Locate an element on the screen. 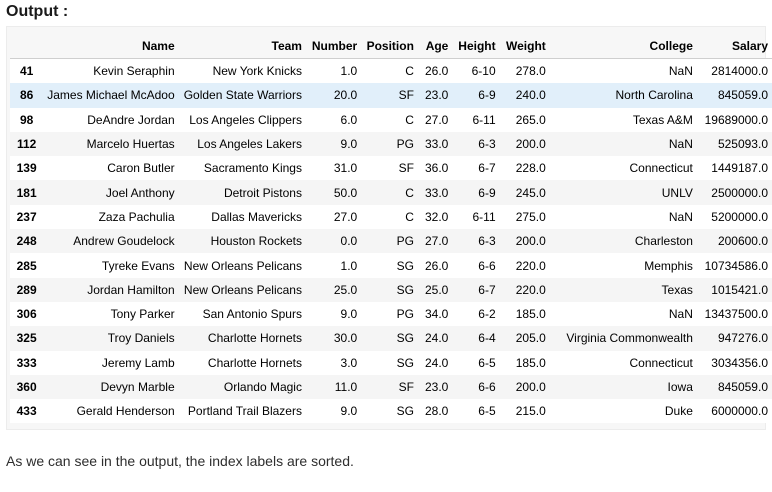 The width and height of the screenshot is (772, 492). cell-age: 36.0 is located at coordinates (437, 168).